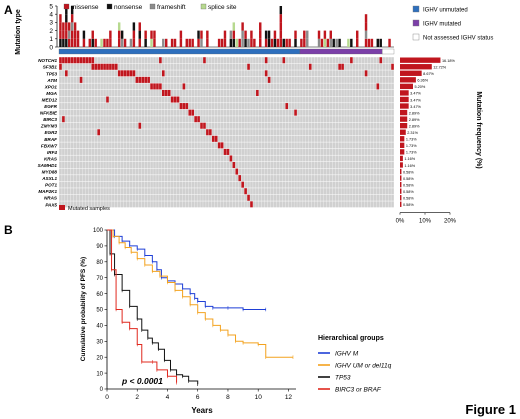 The width and height of the screenshot is (520, 419). Describe the element at coordinates (343, 377) in the screenshot. I see `km-legend-label-2: TP53` at that location.